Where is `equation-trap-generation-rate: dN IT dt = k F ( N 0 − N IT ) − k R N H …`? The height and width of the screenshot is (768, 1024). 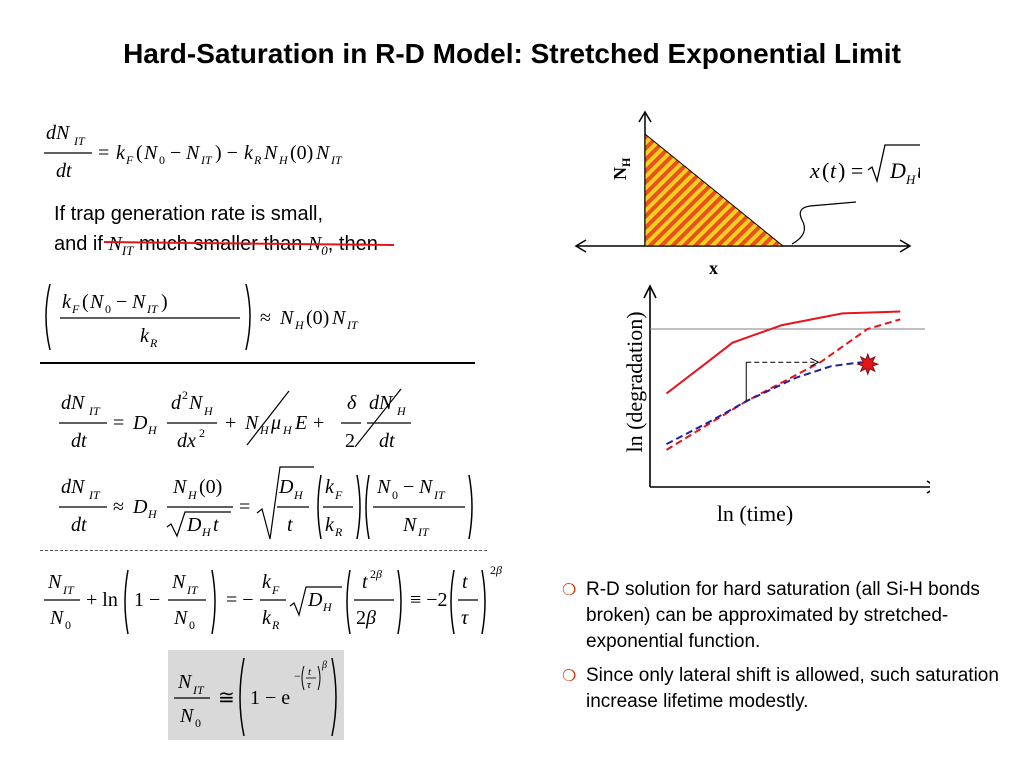 equation-trap-generation-rate: dN IT dt = k F ( N 0 − N IT ) − k R N H … is located at coordinates (193, 152).